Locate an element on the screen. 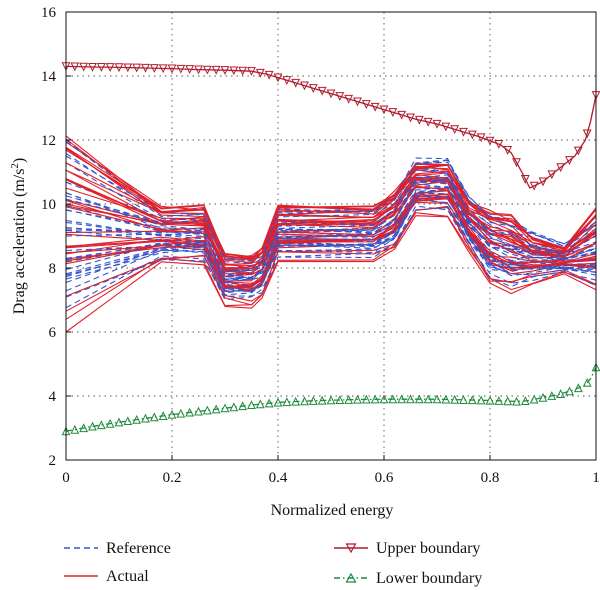 This screenshot has width=600, height=590. x-axis-title: Normalized energy is located at coordinates (332, 510).